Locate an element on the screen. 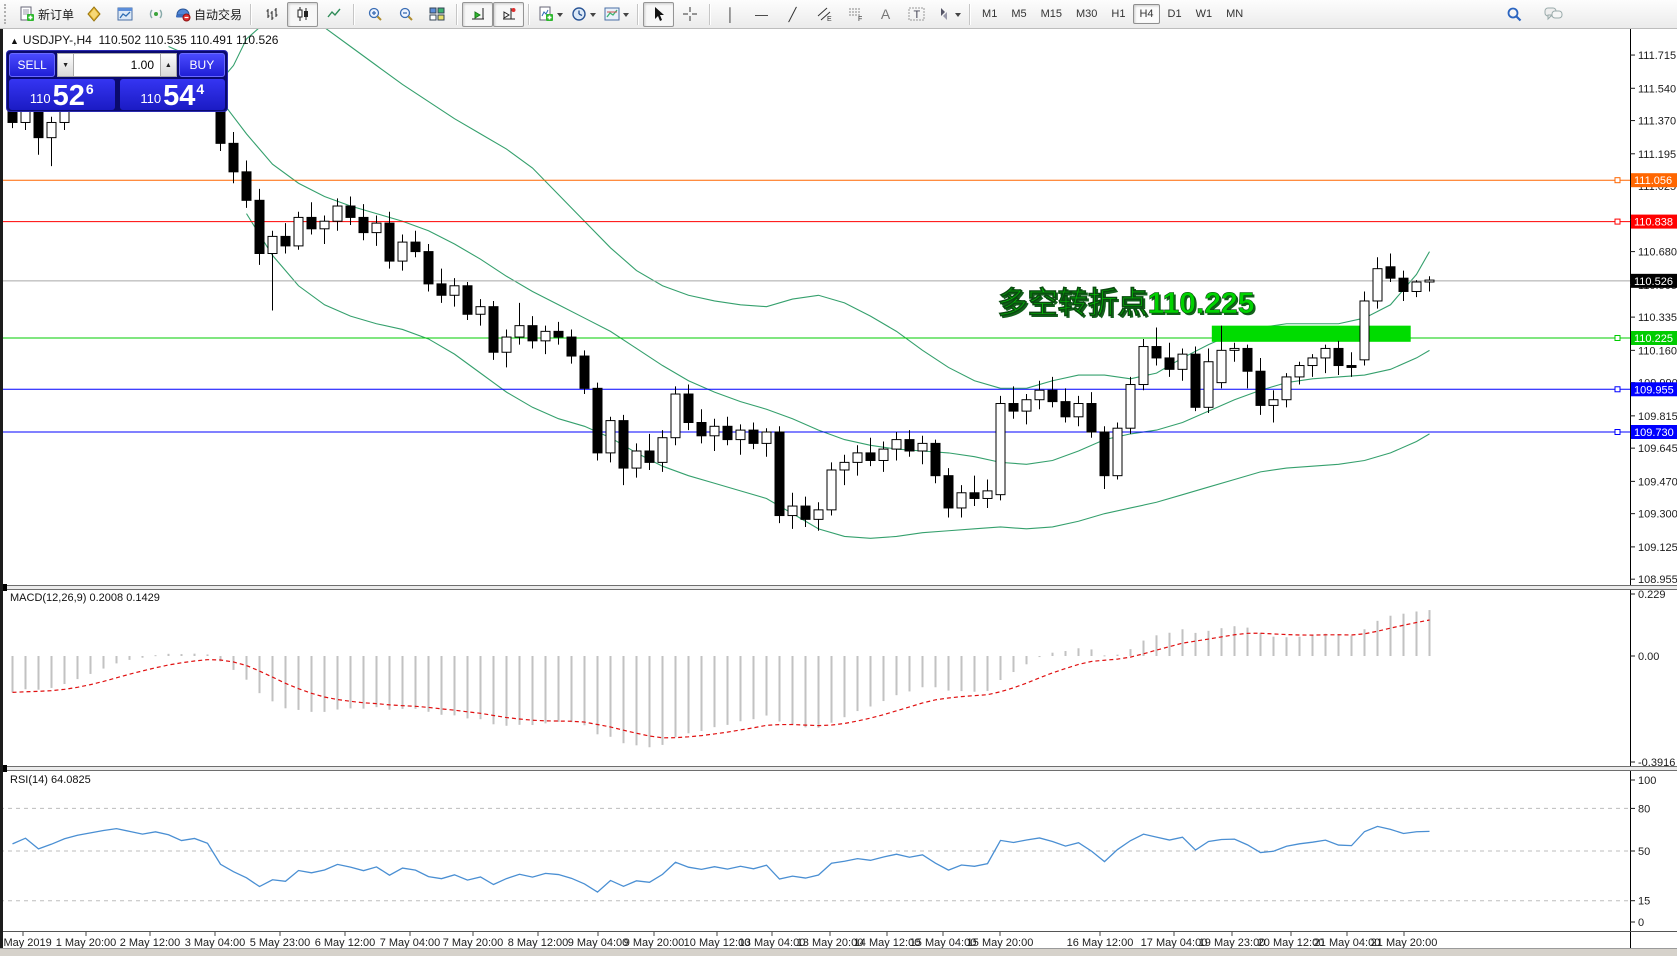 The image size is (1677, 956). buy-button: BUY is located at coordinates (201, 65).